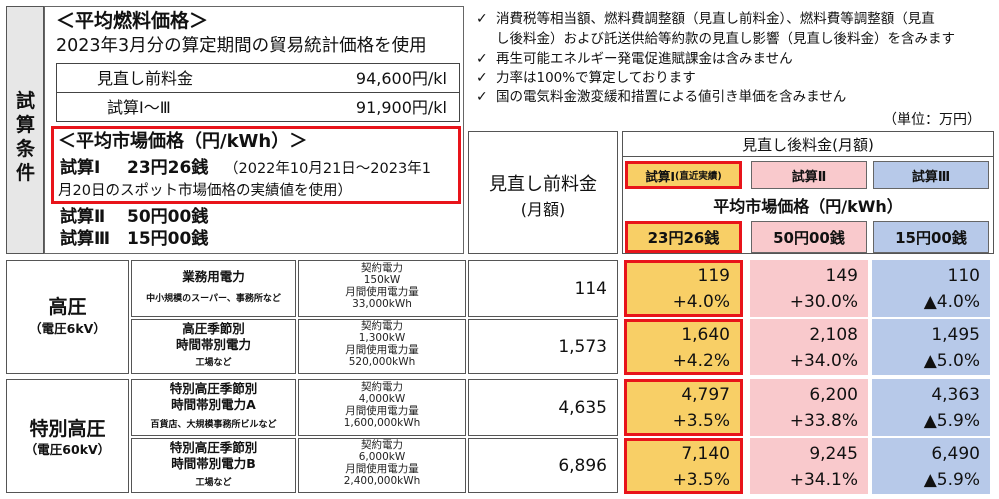  What do you see at coordinates (67, 429) in the screenshot?
I see `group-extra-high-voltage-name: 特別高圧` at bounding box center [67, 429].